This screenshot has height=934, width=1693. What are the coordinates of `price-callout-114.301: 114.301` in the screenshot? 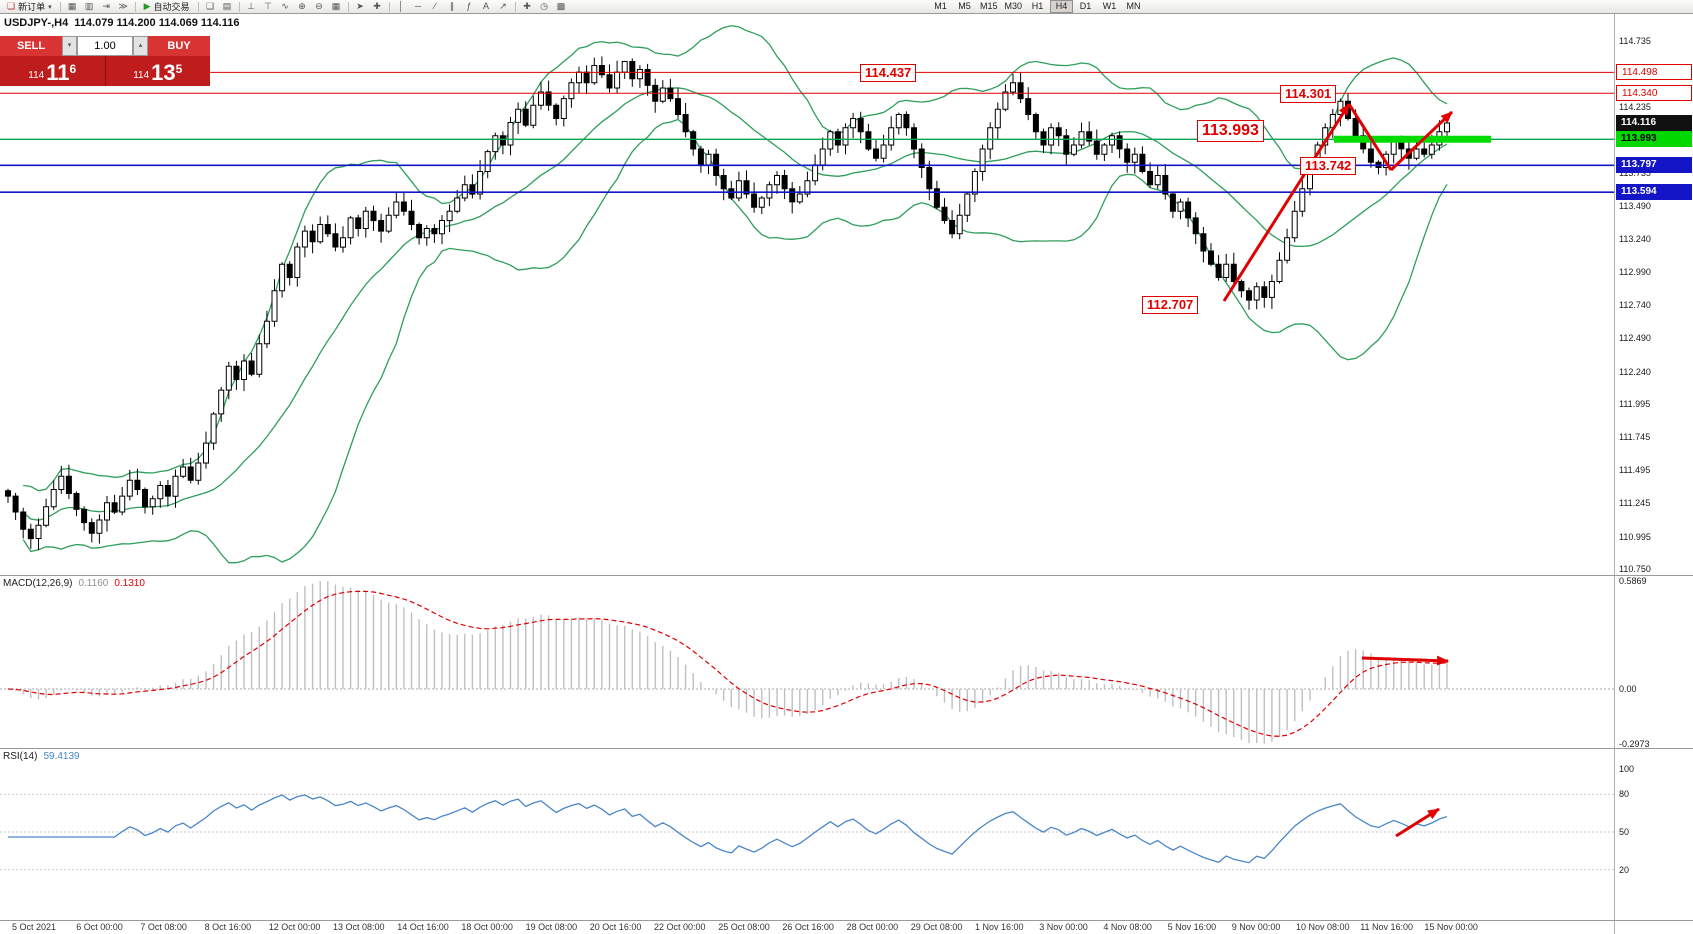 It's located at (1308, 94).